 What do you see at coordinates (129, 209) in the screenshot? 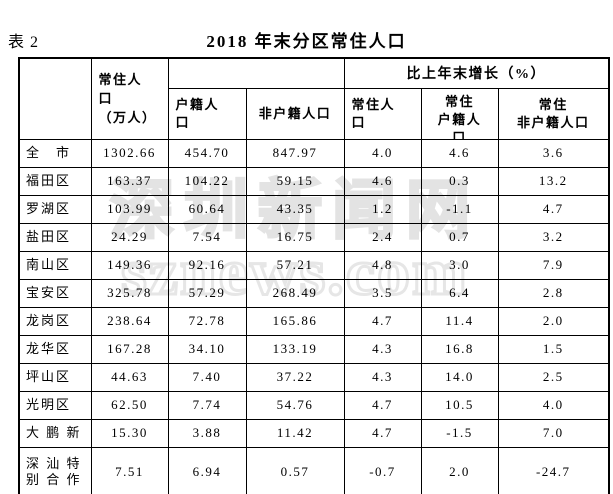
I see `resident-pop-cell: 103.99` at bounding box center [129, 209].